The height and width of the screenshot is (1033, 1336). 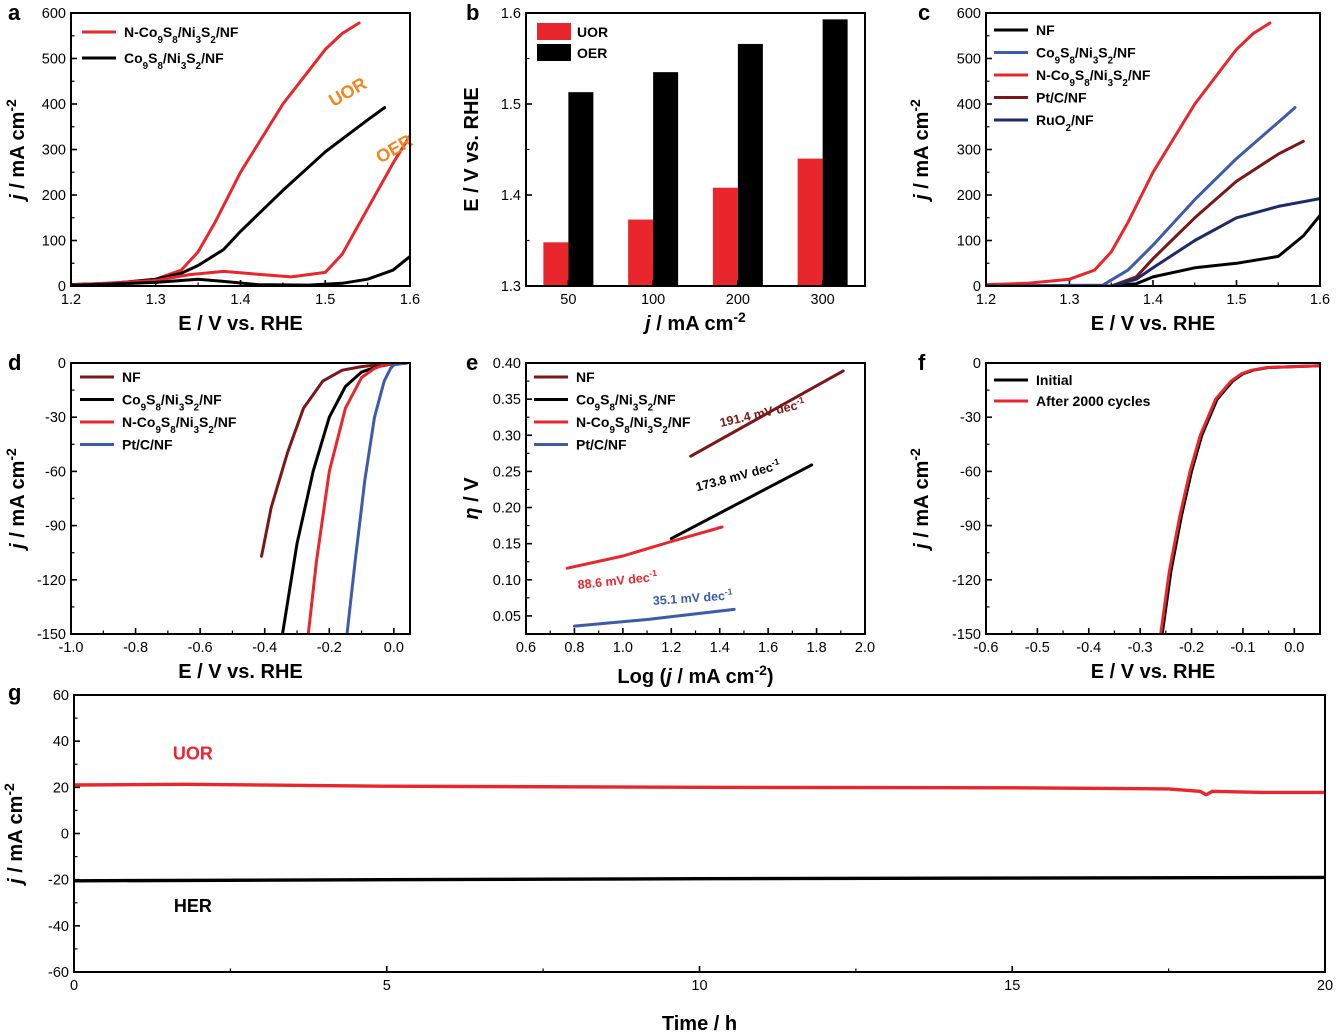 I want to click on x-axis-label: Time / h, so click(x=699, y=1023).